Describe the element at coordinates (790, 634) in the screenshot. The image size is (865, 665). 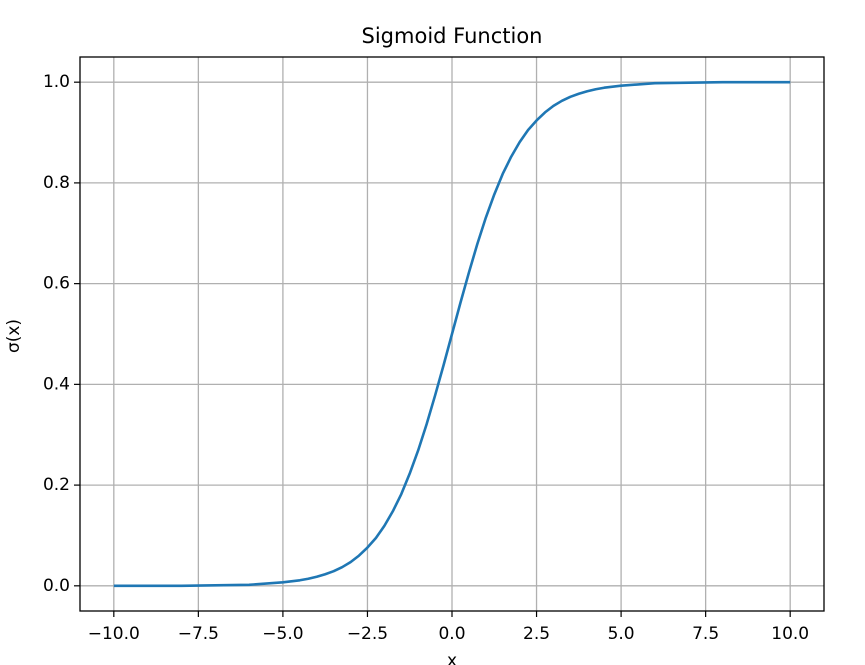
I see `x-tick-label: 10.0` at that location.